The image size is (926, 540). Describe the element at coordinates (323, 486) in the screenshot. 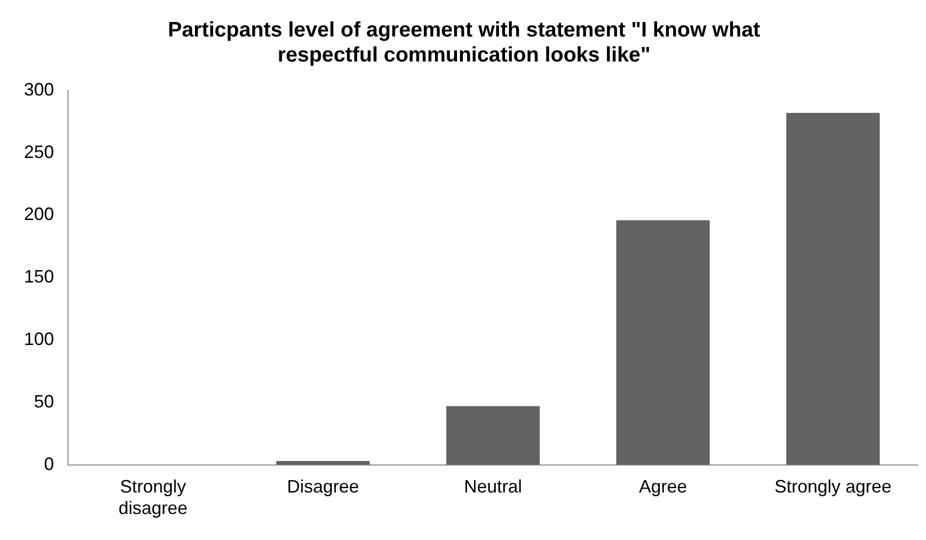

I see `x-tick-label: Disagree` at that location.